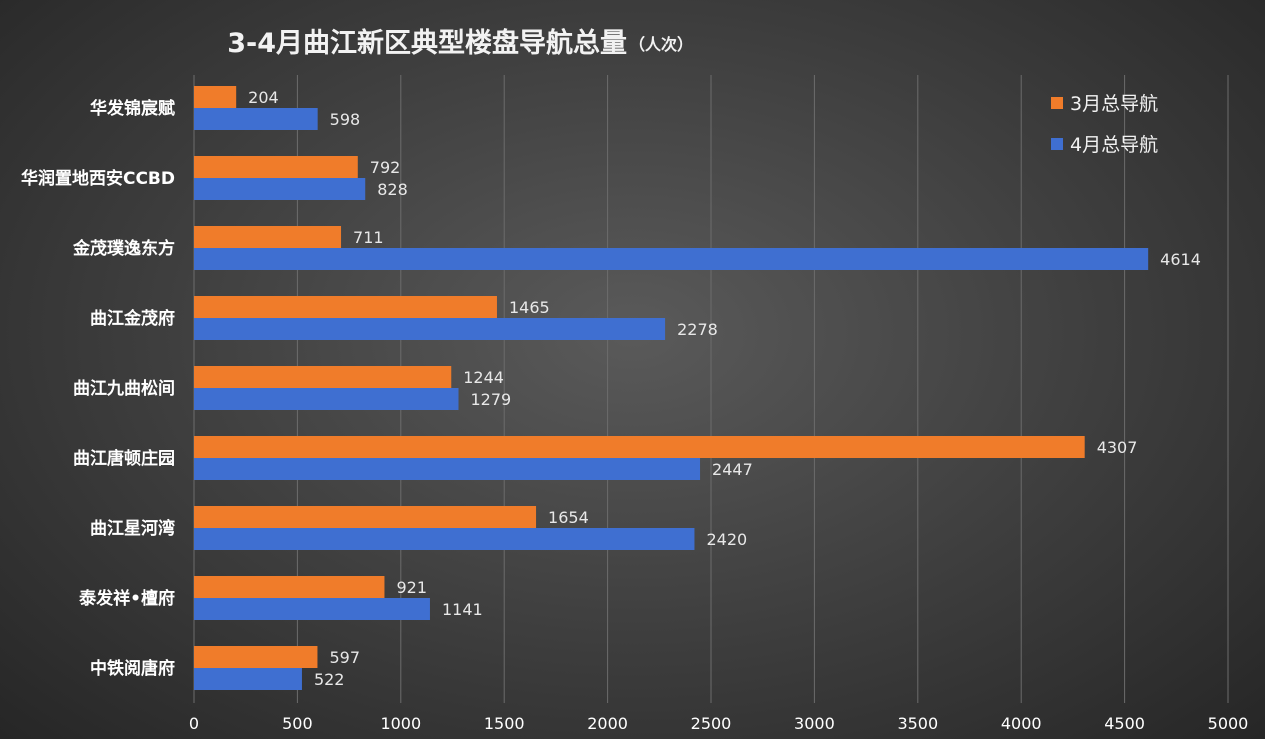  What do you see at coordinates (1124, 723) in the screenshot?
I see `x-tick-label: 4500` at bounding box center [1124, 723].